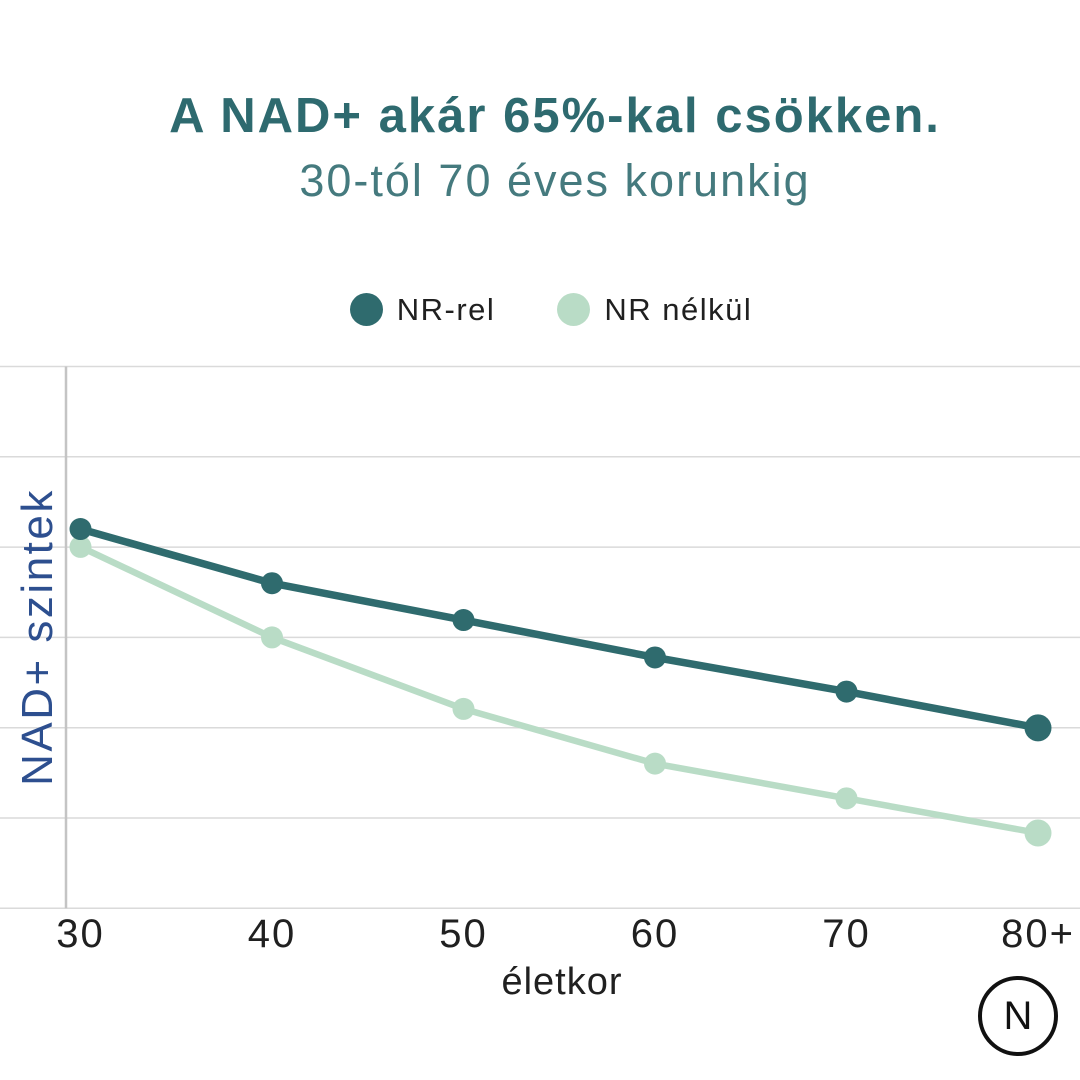 The image size is (1080, 1080). I want to click on page-subtitle: 30-tól 70 éves korunkig, so click(555, 180).